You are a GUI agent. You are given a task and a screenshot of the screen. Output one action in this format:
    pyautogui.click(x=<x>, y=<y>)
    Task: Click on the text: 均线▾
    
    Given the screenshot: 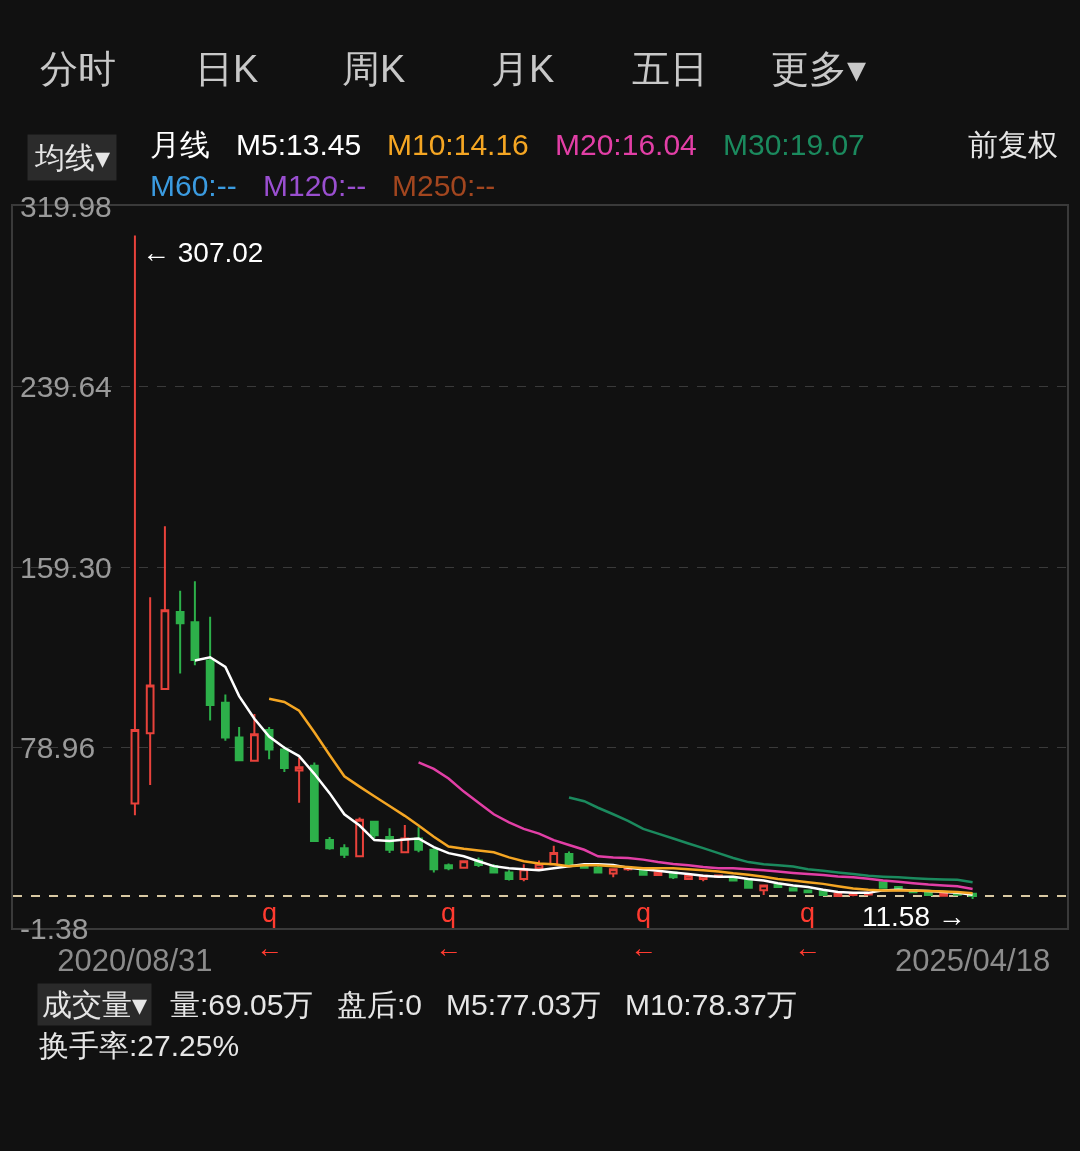 What is the action you would take?
    pyautogui.click(x=72, y=157)
    